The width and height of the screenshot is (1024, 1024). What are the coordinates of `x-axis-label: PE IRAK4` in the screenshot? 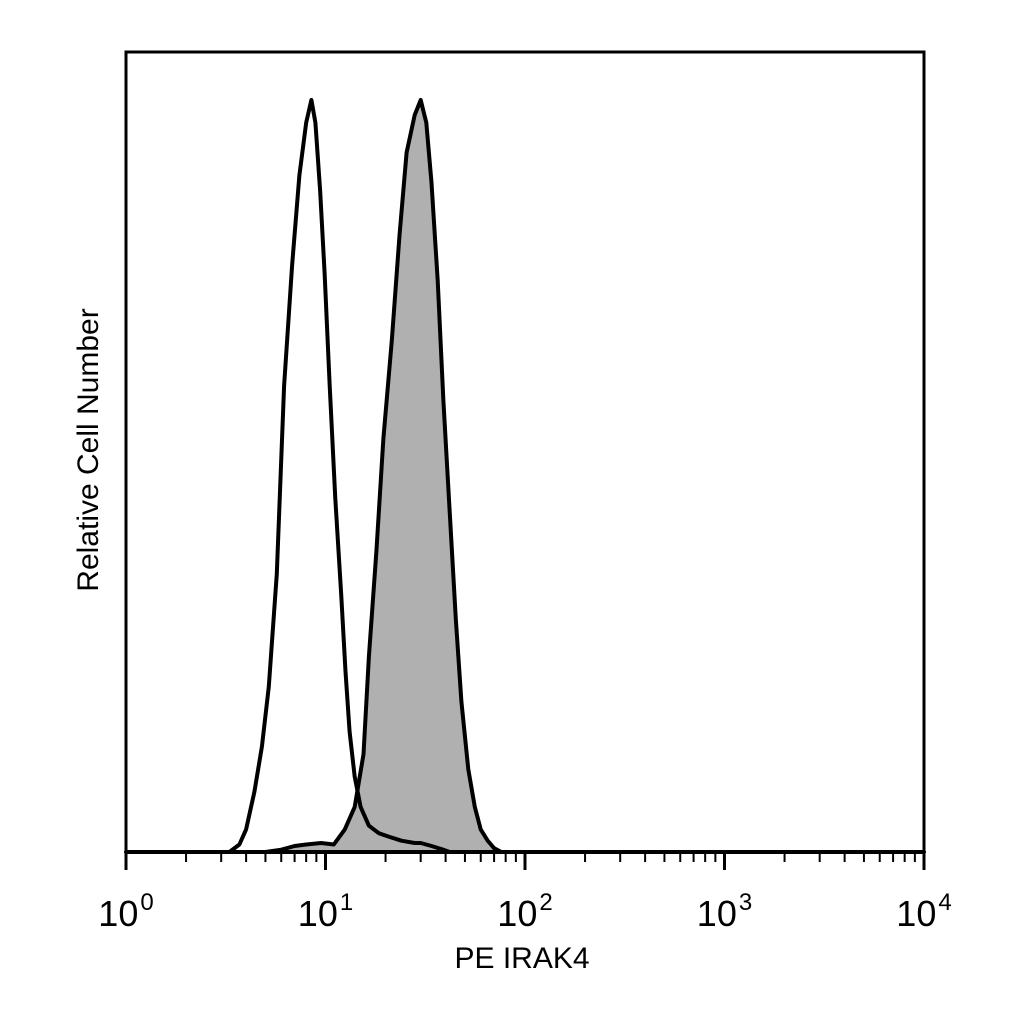 It's located at (521, 958).